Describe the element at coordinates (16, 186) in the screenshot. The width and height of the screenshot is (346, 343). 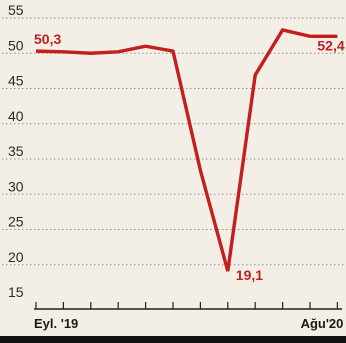
I see `y-tick-label: 30` at that location.